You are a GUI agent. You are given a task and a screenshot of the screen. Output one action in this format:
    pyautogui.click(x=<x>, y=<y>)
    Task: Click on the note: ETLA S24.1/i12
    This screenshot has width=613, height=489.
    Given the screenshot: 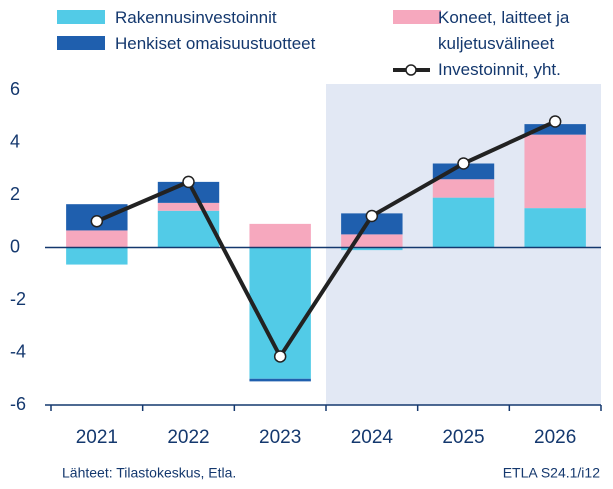 What is the action you would take?
    pyautogui.click(x=552, y=473)
    